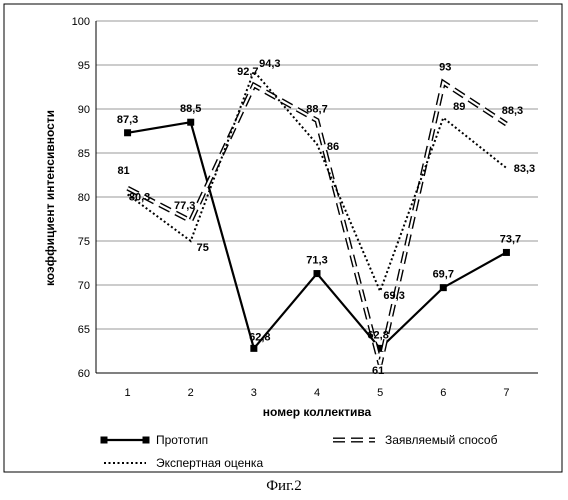 This screenshot has width=568, height=500. Describe the element at coordinates (203, 248) in the screenshot. I see `data-label: 75` at that location.